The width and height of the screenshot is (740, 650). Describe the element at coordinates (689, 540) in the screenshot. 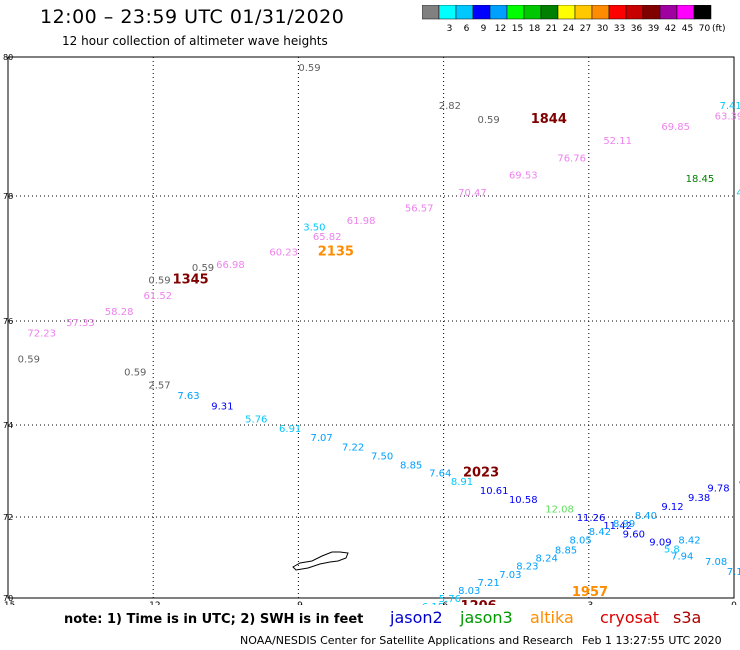

I see `wave-height-label: 8.42` at that location.